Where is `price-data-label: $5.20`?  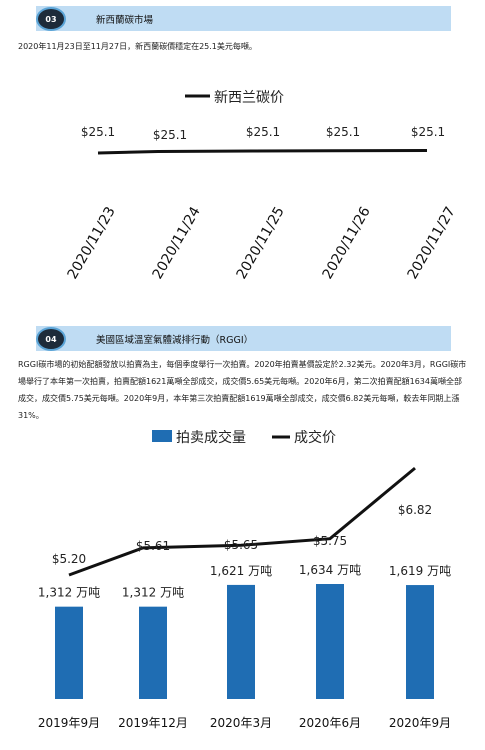 price-data-label: $5.20 is located at coordinates (69, 559).